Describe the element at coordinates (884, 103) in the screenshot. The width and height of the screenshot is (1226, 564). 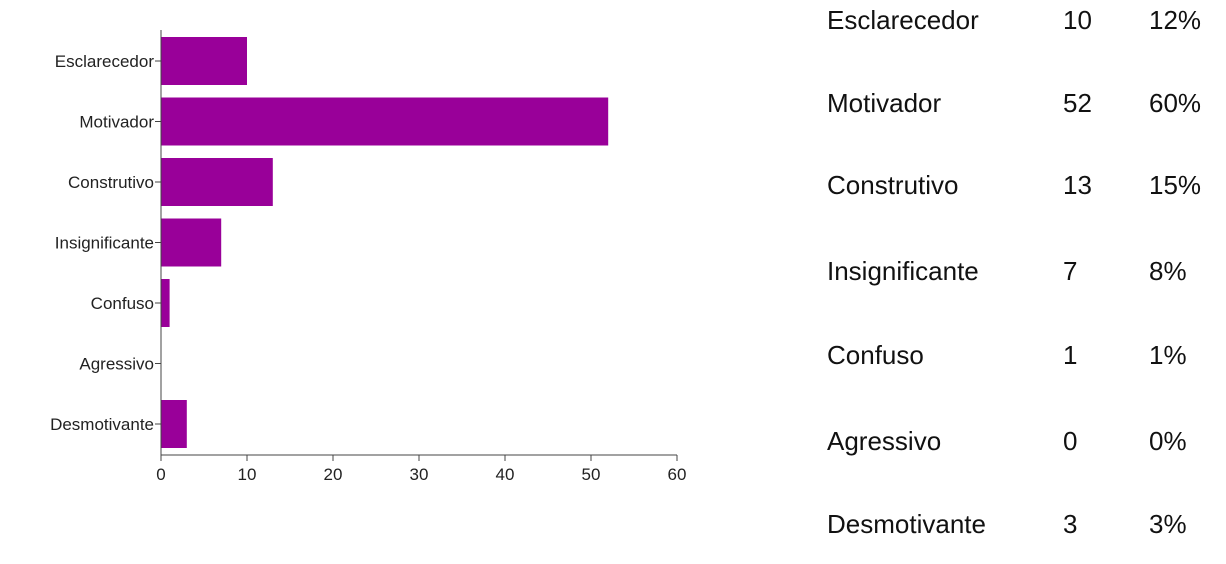
I see `summary-label: Motivador` at that location.